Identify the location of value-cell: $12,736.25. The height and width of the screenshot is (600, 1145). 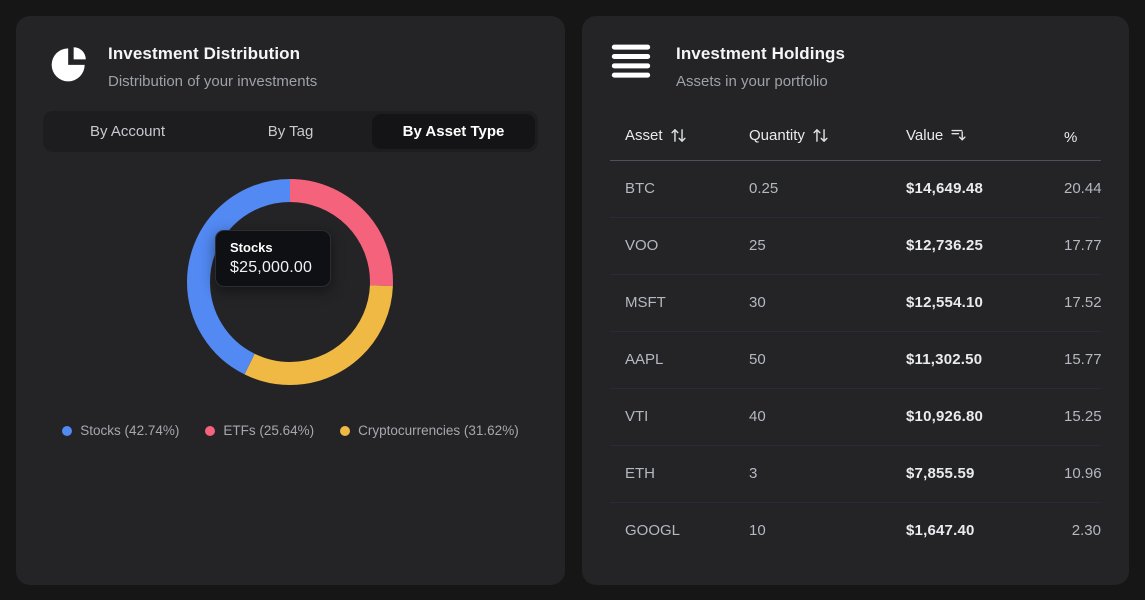
(945, 245).